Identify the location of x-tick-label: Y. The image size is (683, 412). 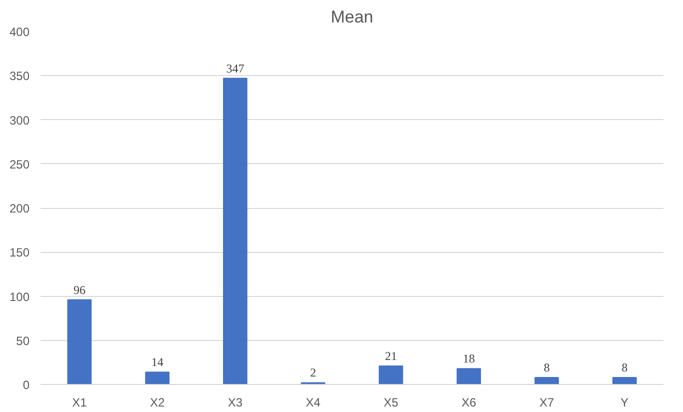
(624, 403).